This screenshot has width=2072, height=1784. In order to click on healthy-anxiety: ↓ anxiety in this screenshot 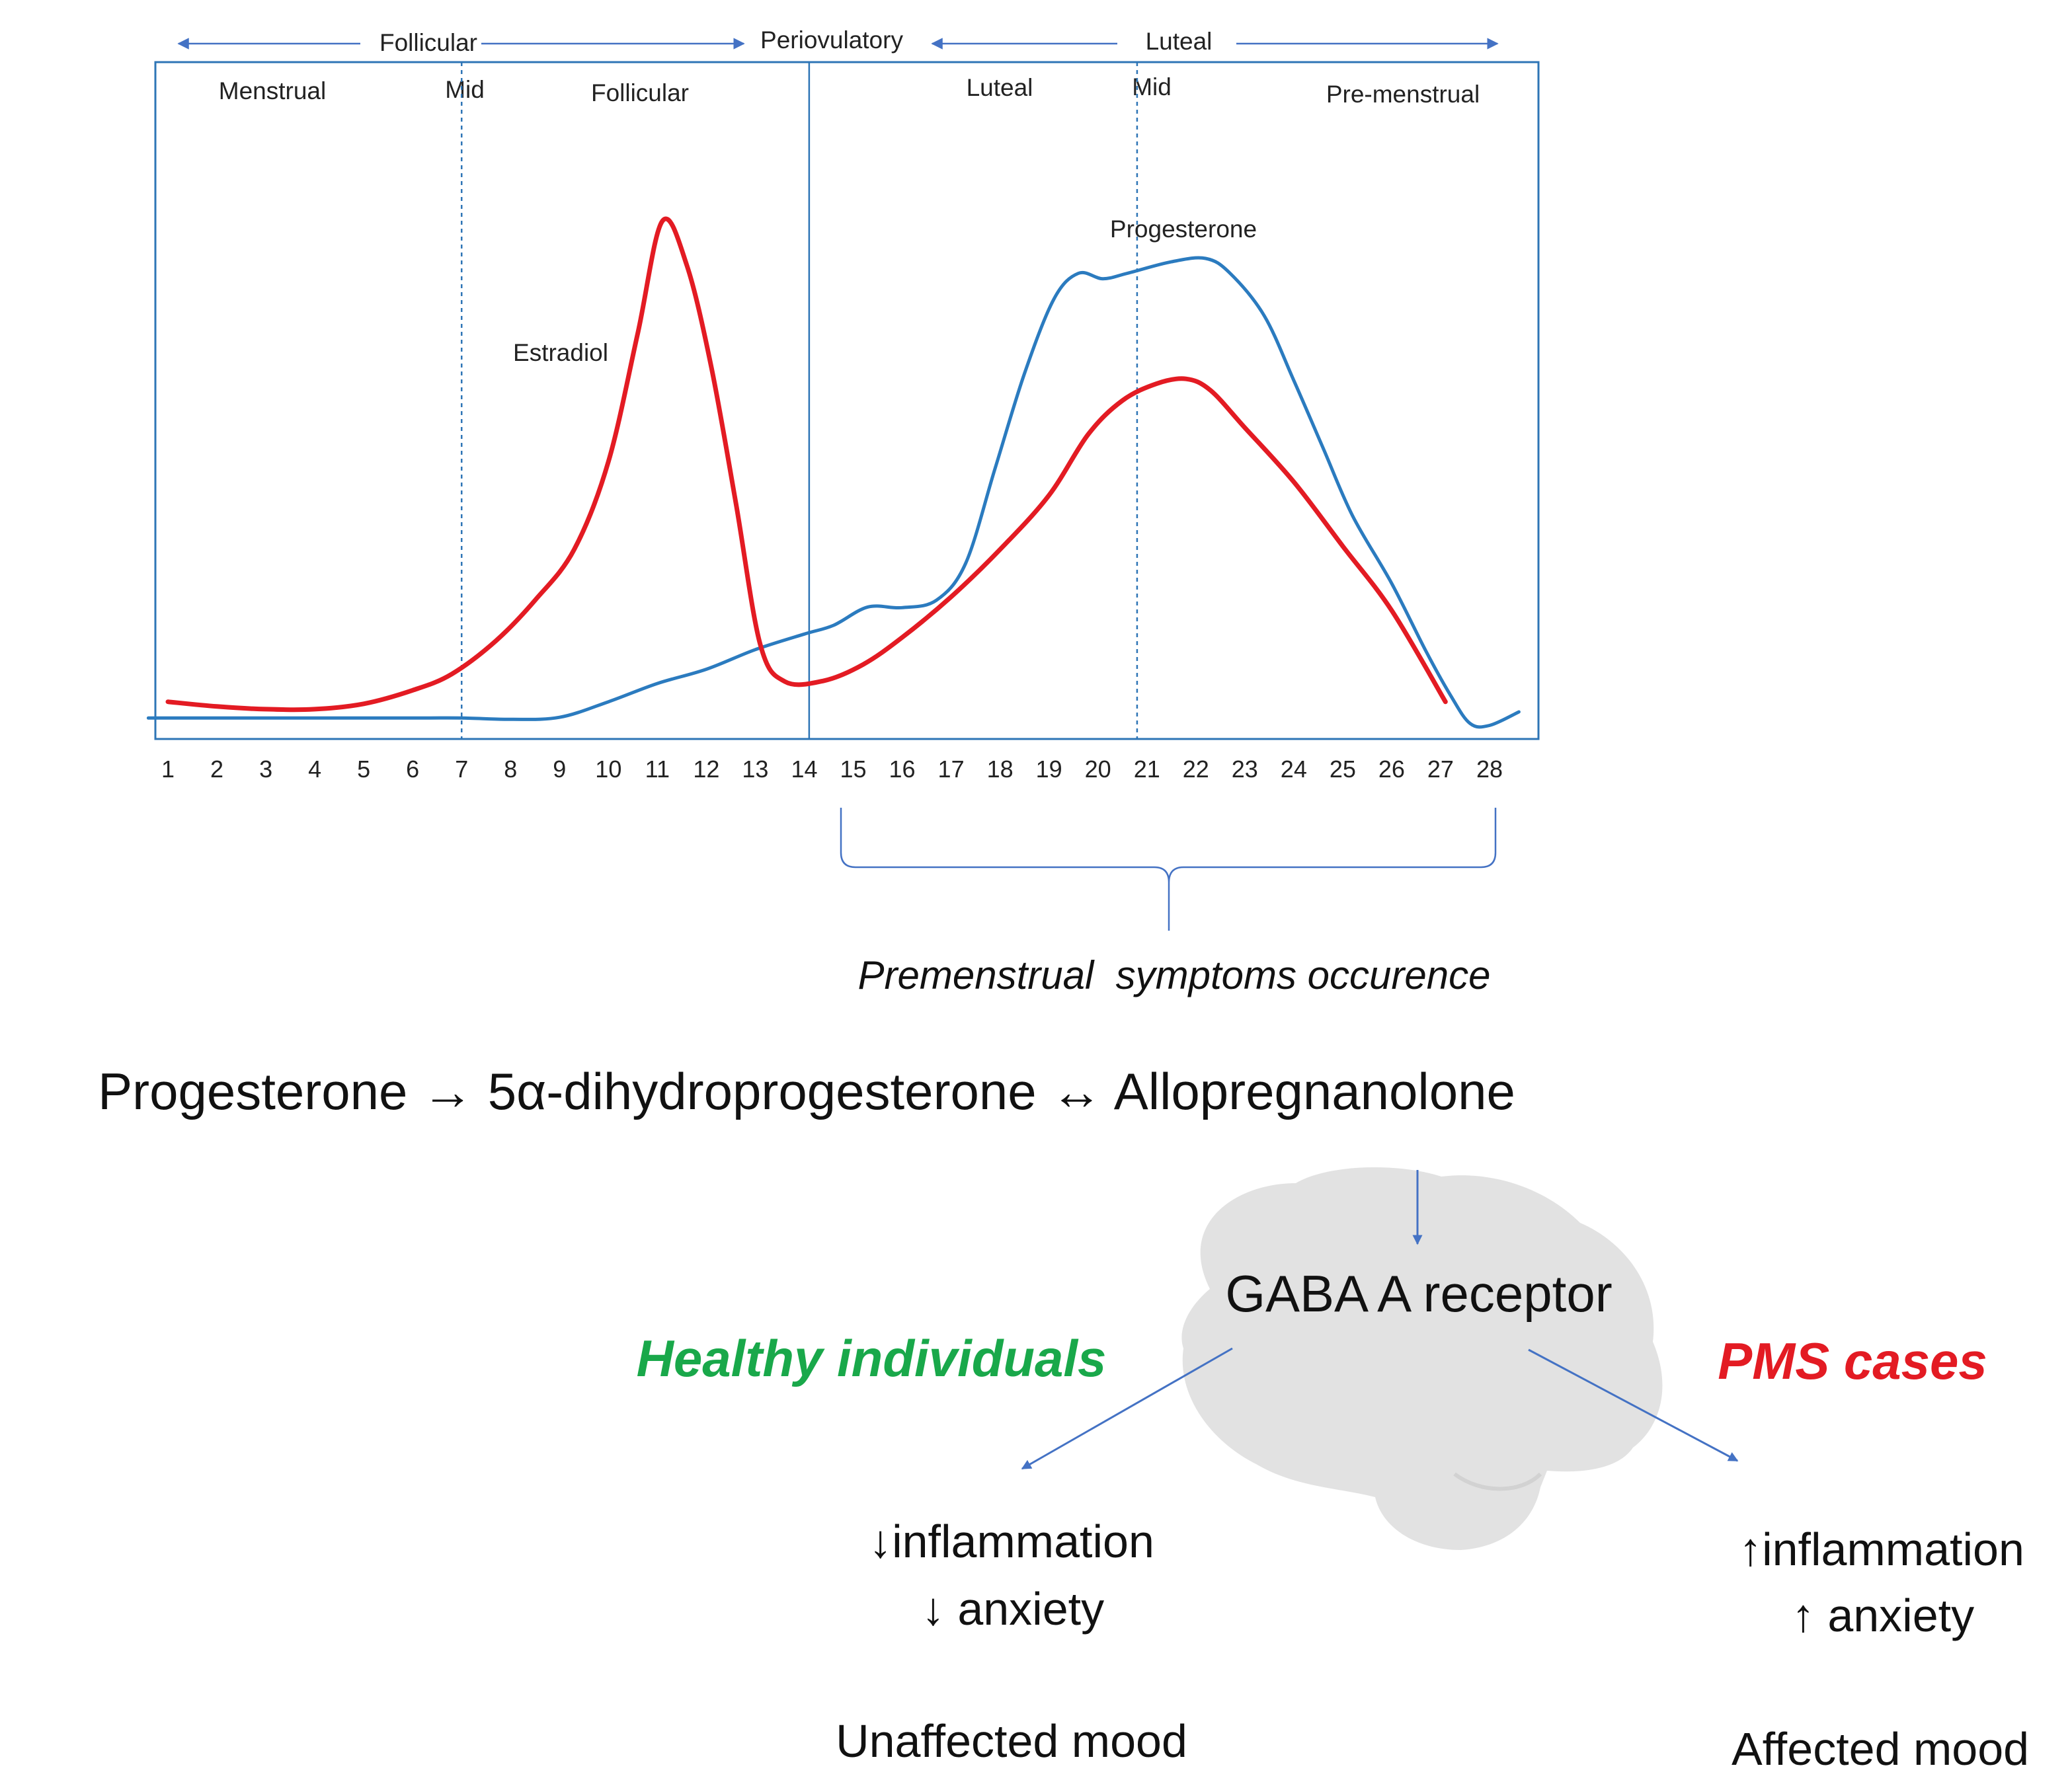, I will do `click(1013, 1609)`.